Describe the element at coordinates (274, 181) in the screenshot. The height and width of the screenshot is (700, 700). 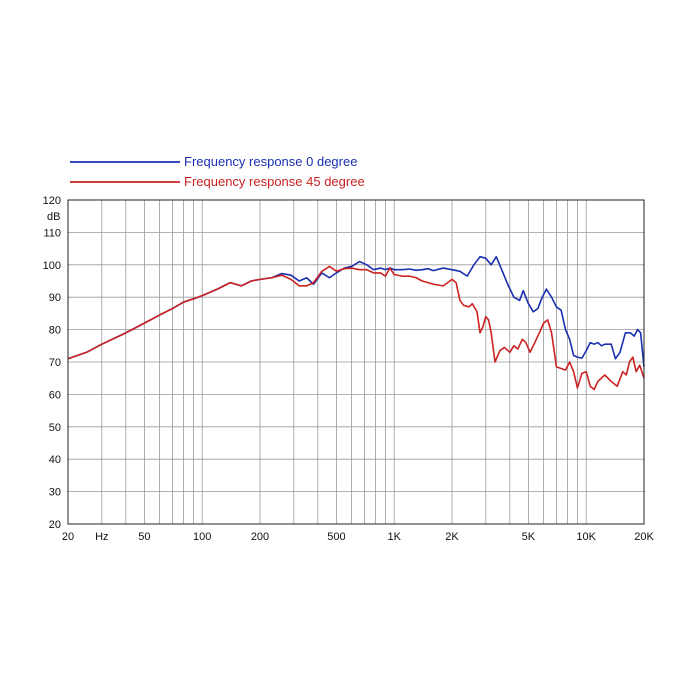
I see `legend-label-45-degree: Frequency response 45 degree` at that location.